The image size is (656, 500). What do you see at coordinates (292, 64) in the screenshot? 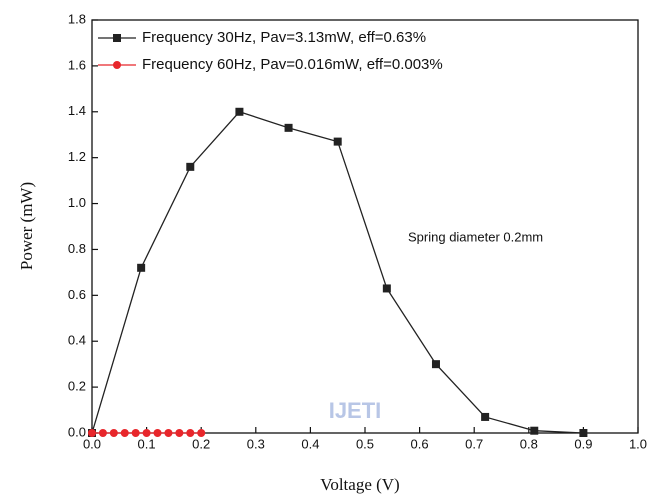
I see `legend-label: Frequency 60Hz, Pav=0.016mW, eff=0.003%` at bounding box center [292, 64].